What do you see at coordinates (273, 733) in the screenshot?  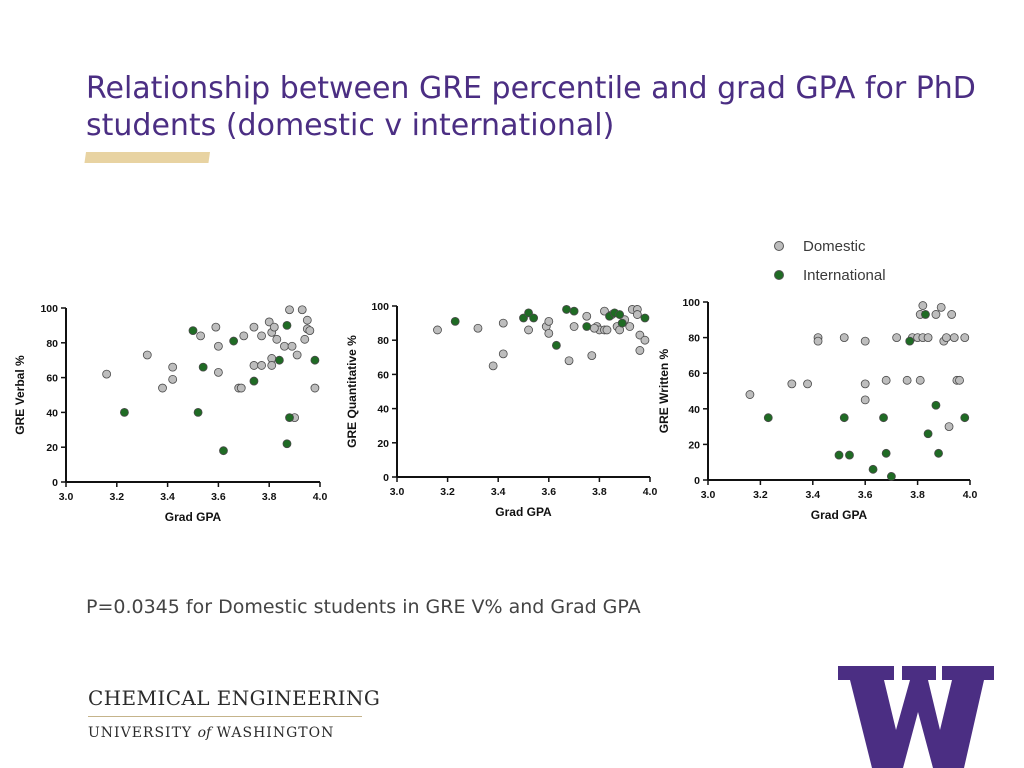 I see `university-name-end: WASHINGTON` at bounding box center [273, 733].